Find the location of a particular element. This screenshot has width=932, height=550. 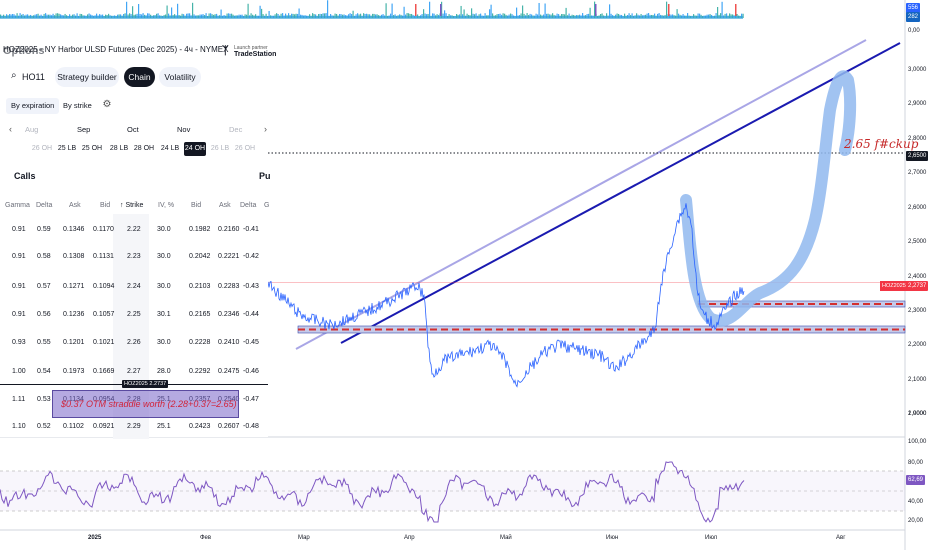

table-cell: 0.56 is located at coordinates (44, 314).